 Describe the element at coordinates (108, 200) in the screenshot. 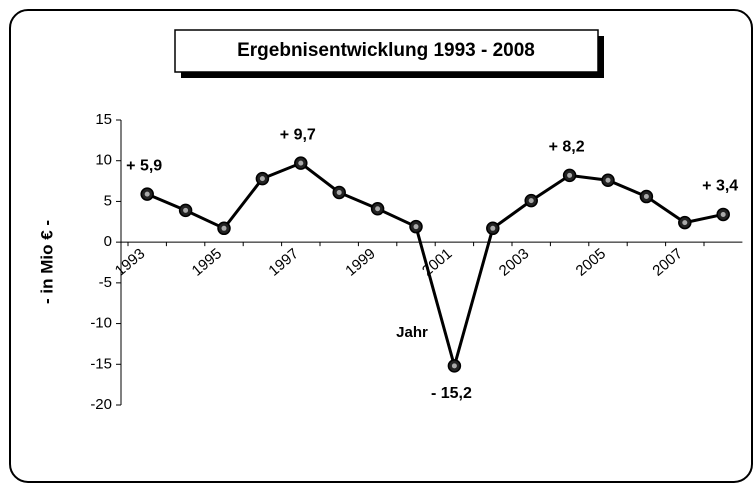

I see `y-tick-label: 5` at that location.